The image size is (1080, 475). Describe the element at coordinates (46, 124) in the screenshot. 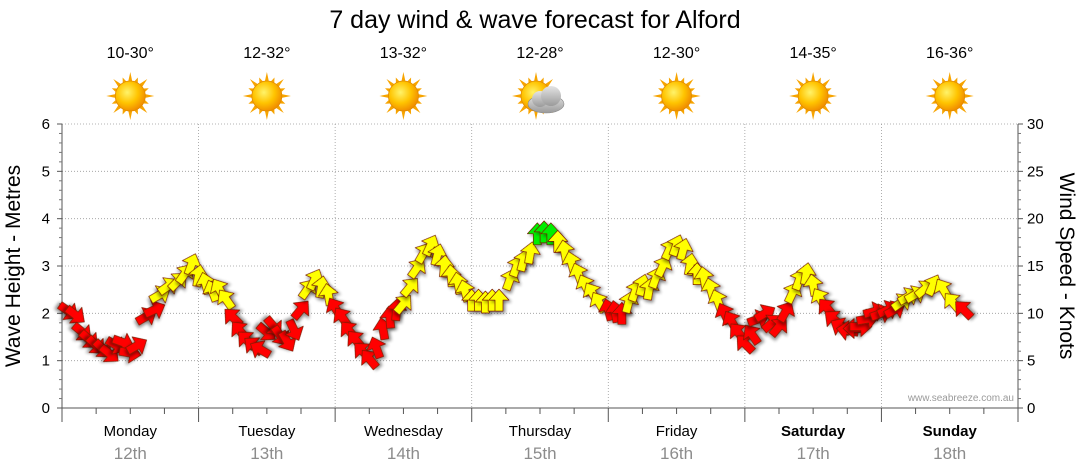

I see `left-tick-label: 6` at that location.